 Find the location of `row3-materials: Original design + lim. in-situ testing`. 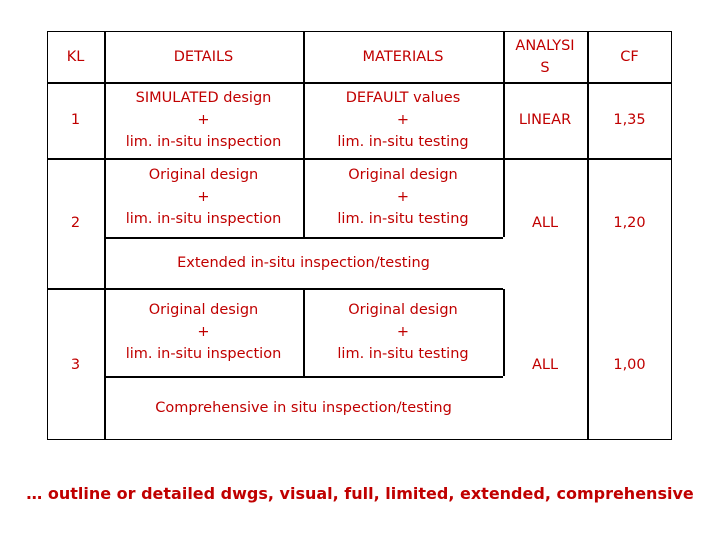

row3-materials: Original design + lim. in-situ testing is located at coordinates (403, 332).